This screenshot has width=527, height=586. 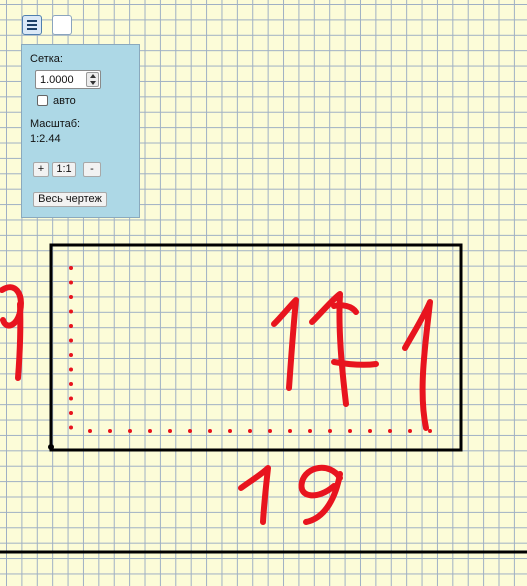 I want to click on grid-size-stepper: 1.0000, so click(x=68, y=79).